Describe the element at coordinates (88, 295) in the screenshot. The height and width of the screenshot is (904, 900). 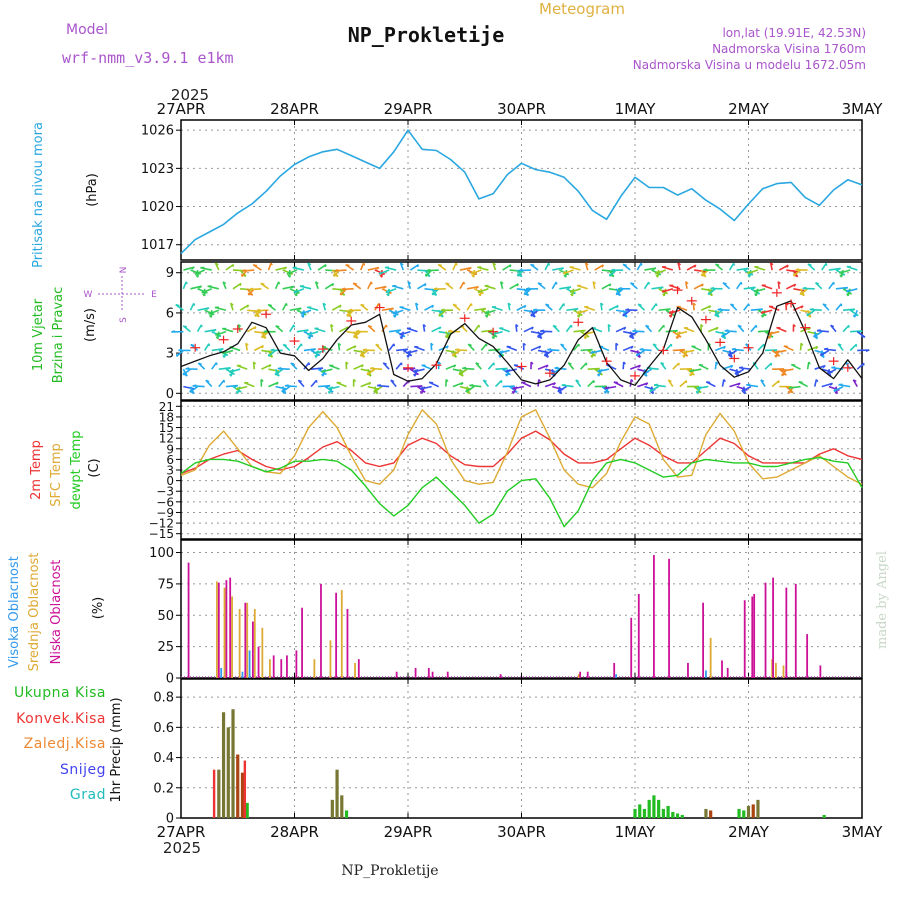
I see `compass-w: W` at that location.